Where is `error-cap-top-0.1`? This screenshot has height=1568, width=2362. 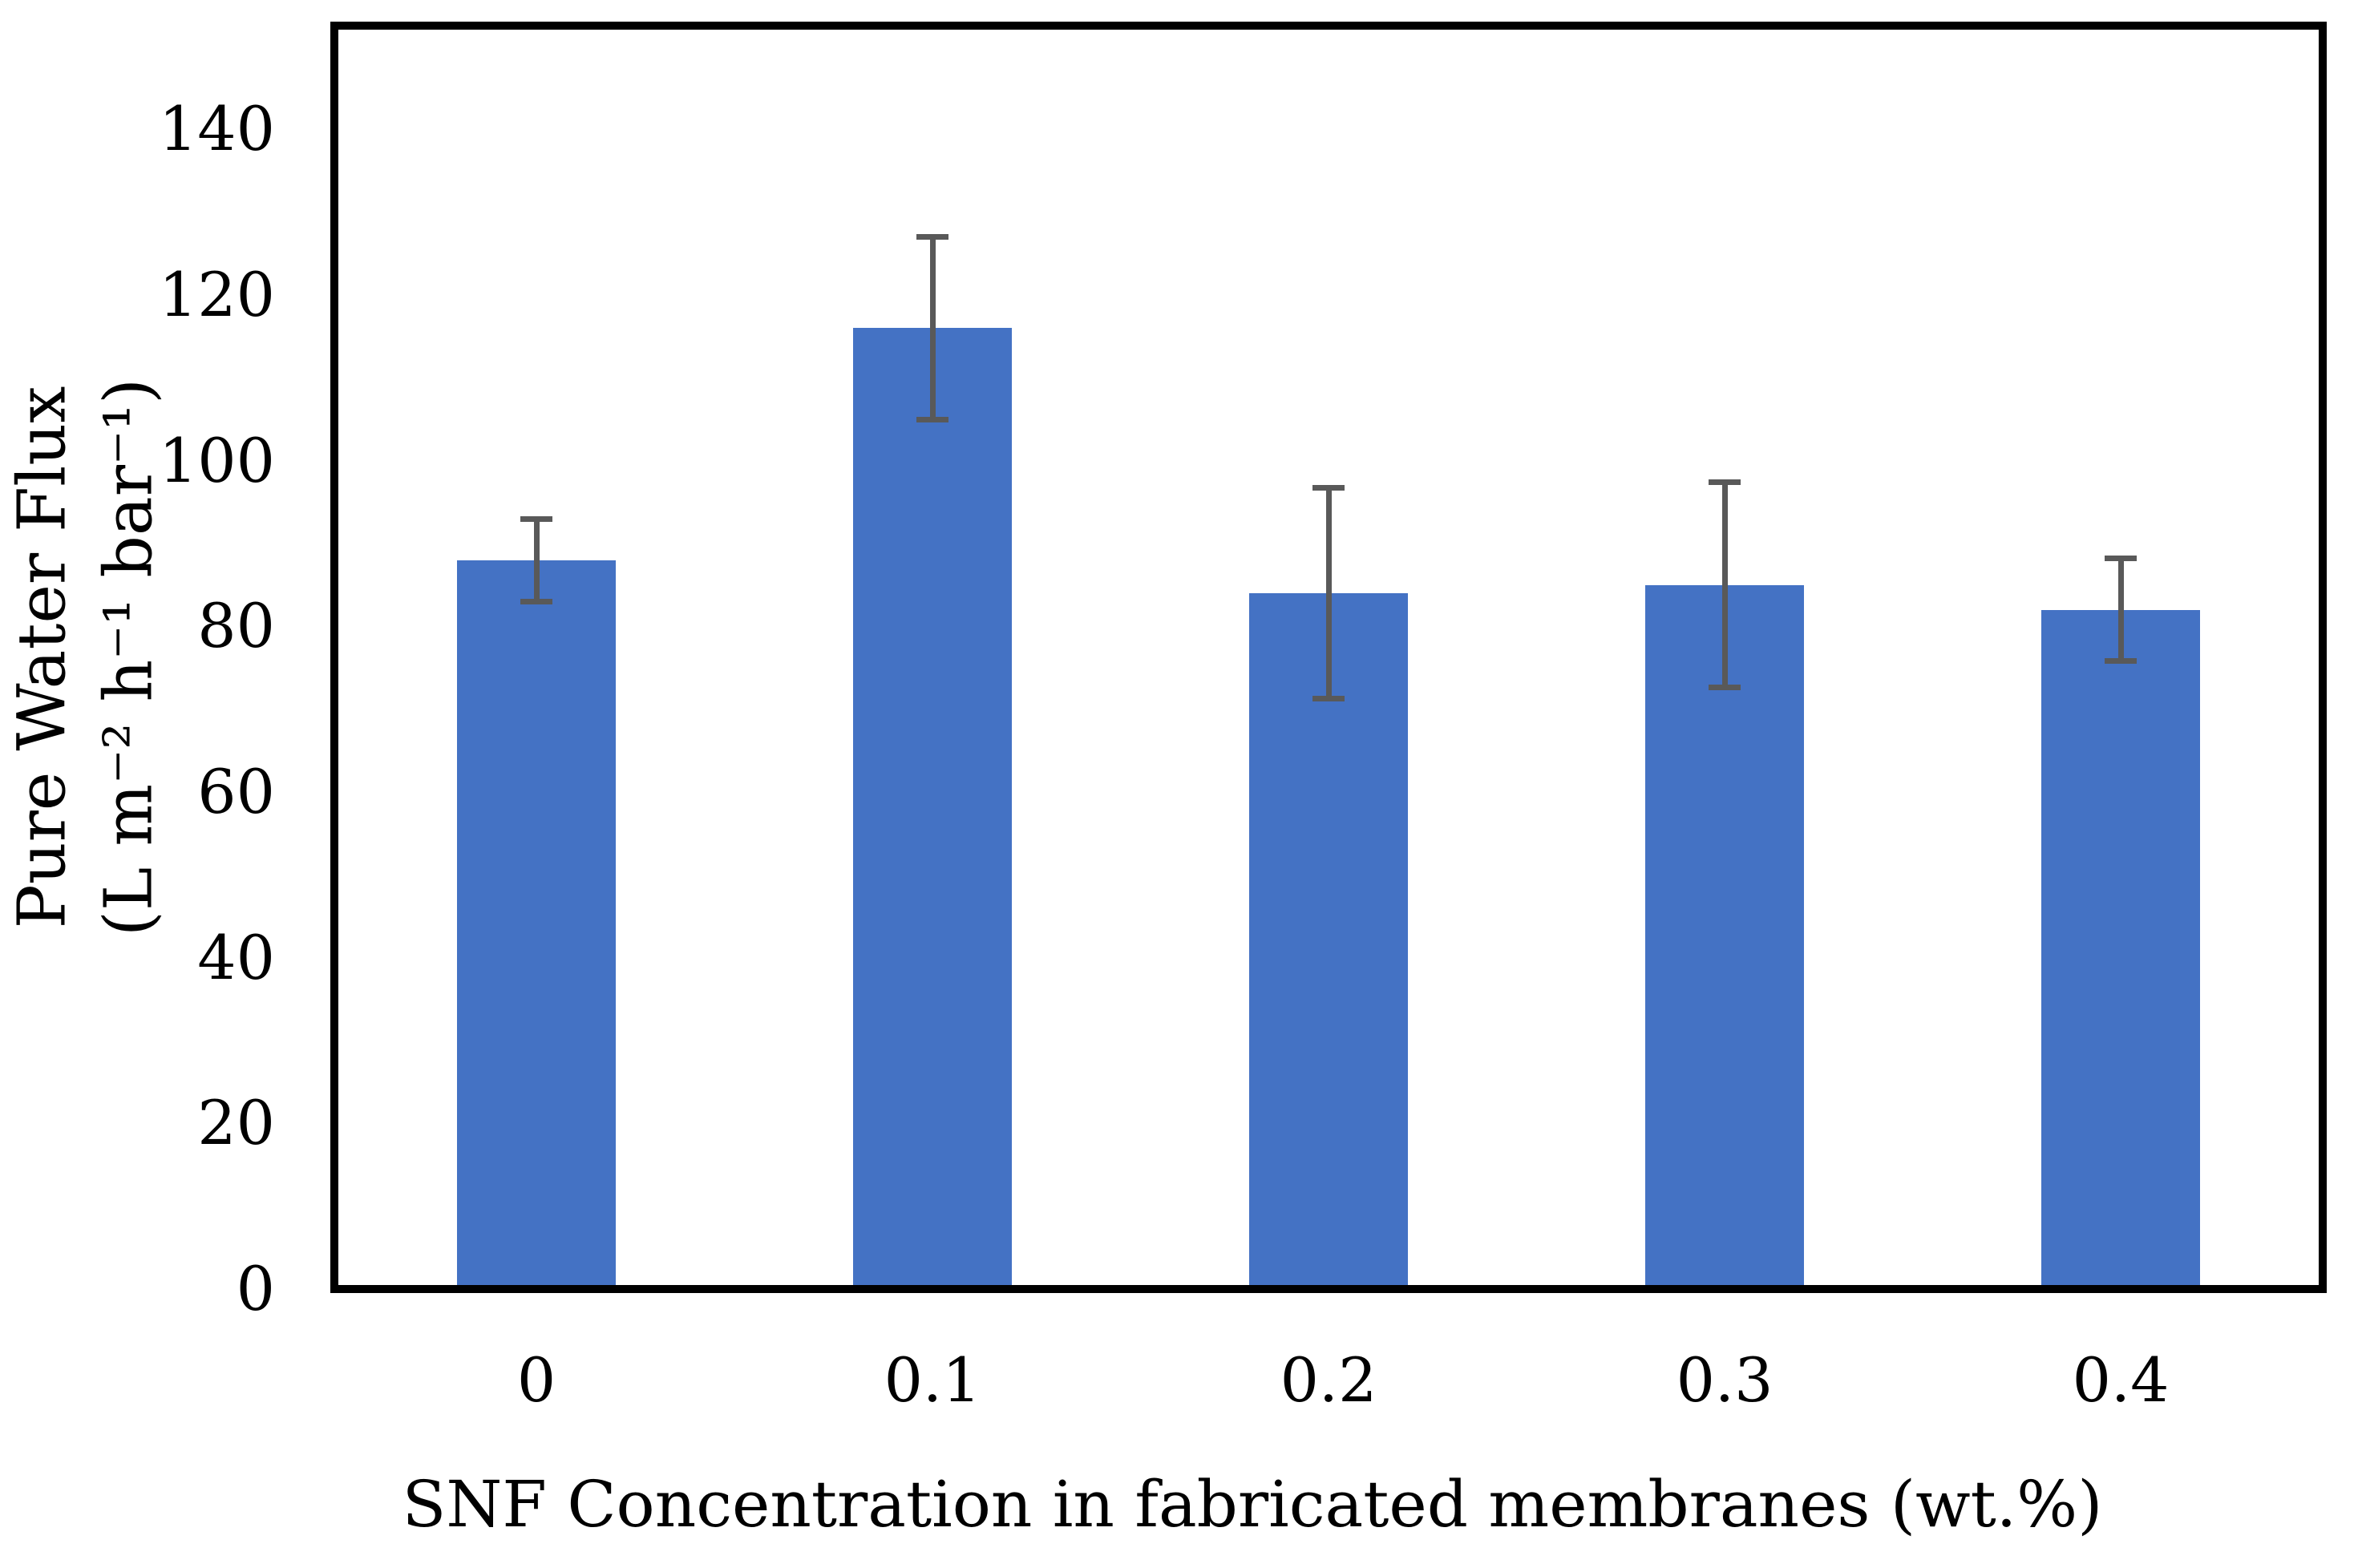 error-cap-top-0.1 is located at coordinates (932, 237).